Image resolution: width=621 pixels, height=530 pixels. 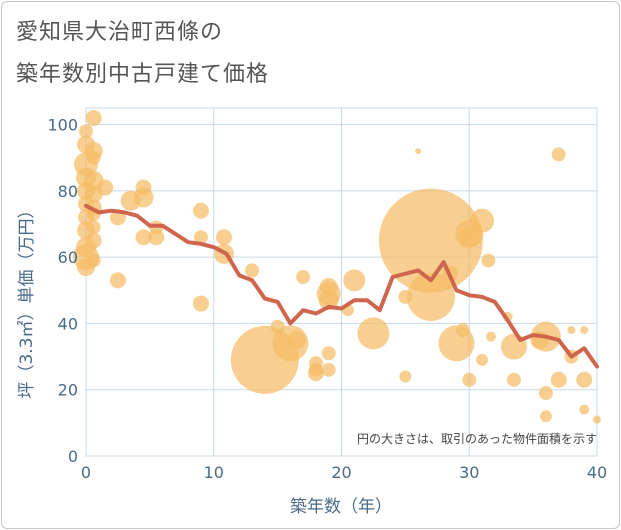 I want to click on chart-title-line-2: 築年数別中古戸建て価格, so click(x=143, y=74).